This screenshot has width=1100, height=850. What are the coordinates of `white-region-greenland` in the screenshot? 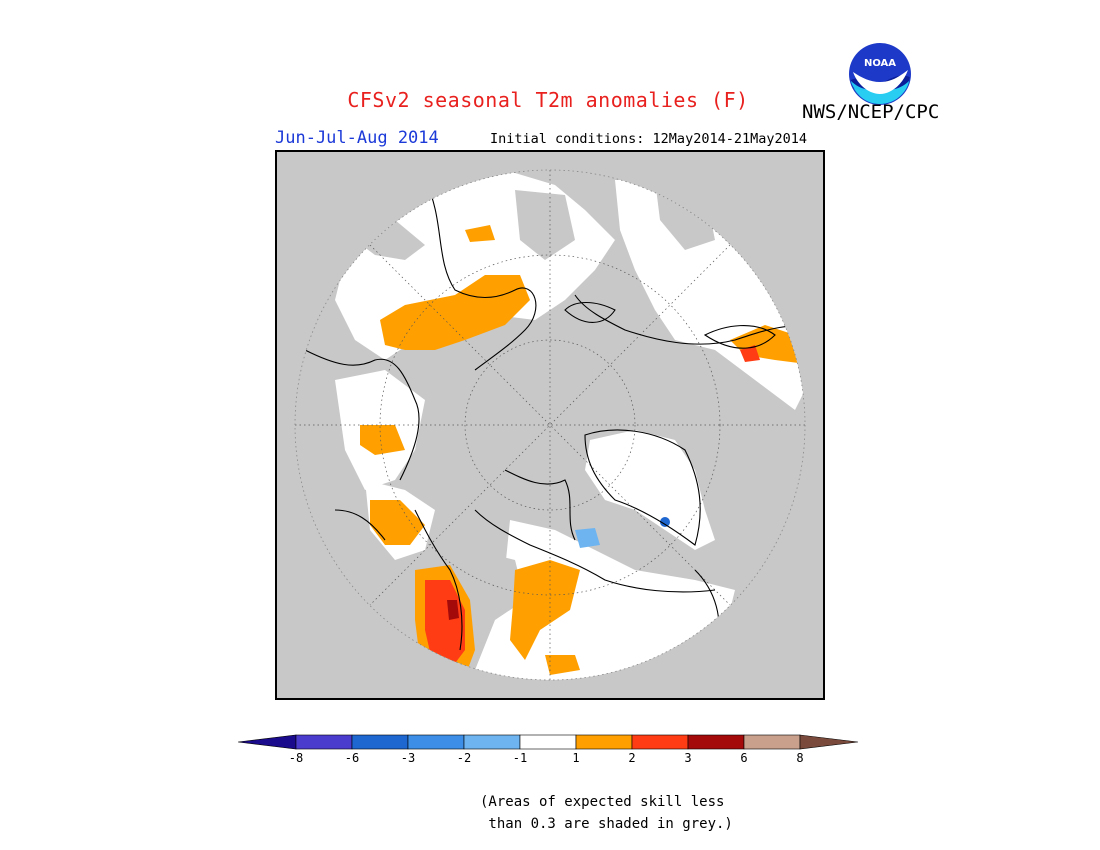 It's located at (650, 490).